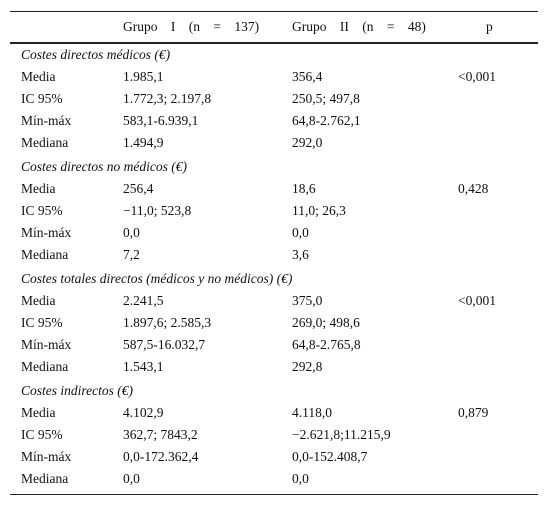  Describe the element at coordinates (326, 120) in the screenshot. I see `cell: 64,8-2.762,1` at that location.